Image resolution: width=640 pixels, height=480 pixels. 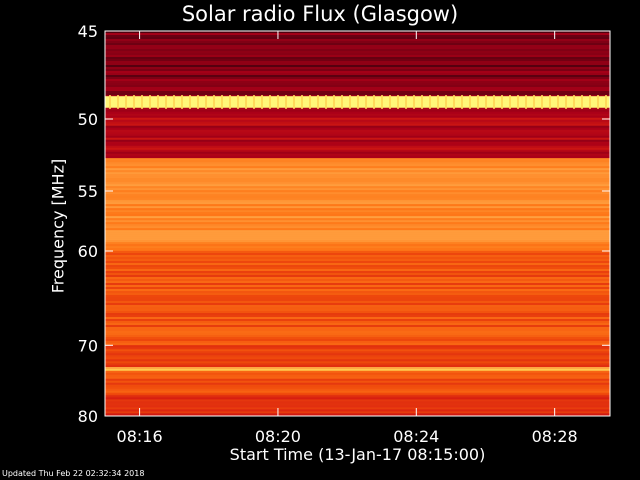 I want to click on chart-title: Solar radio Flux (Glasgow), so click(x=320, y=14).